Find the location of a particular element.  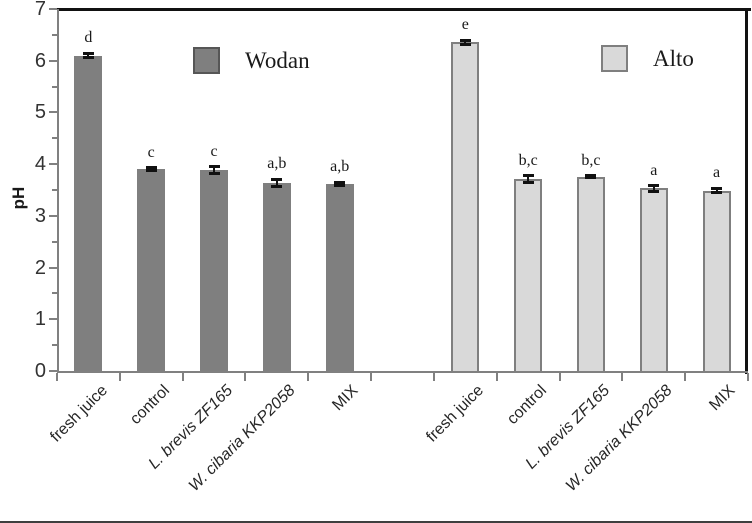

legend-alto: Alto is located at coordinates (647, 58).